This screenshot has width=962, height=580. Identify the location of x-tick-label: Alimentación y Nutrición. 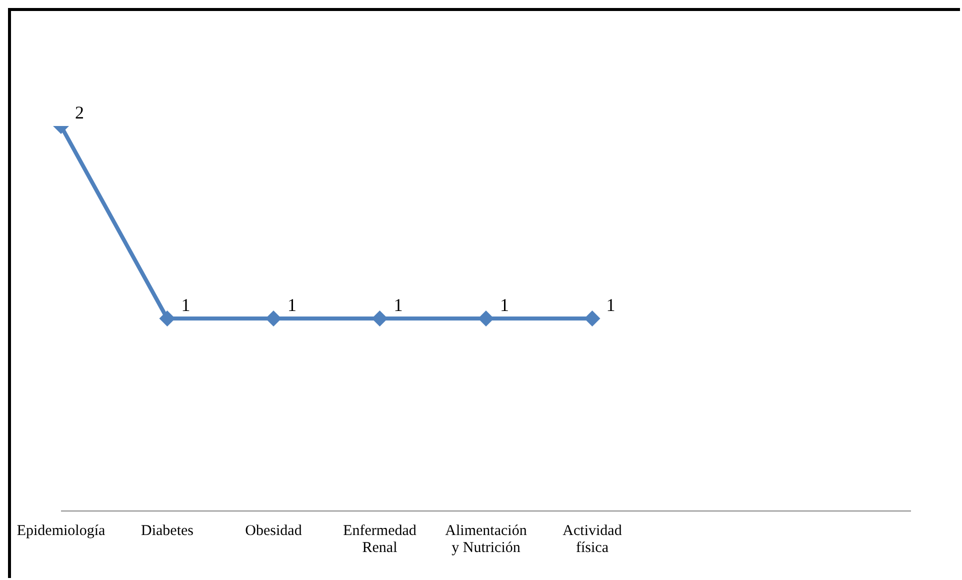
(486, 539).